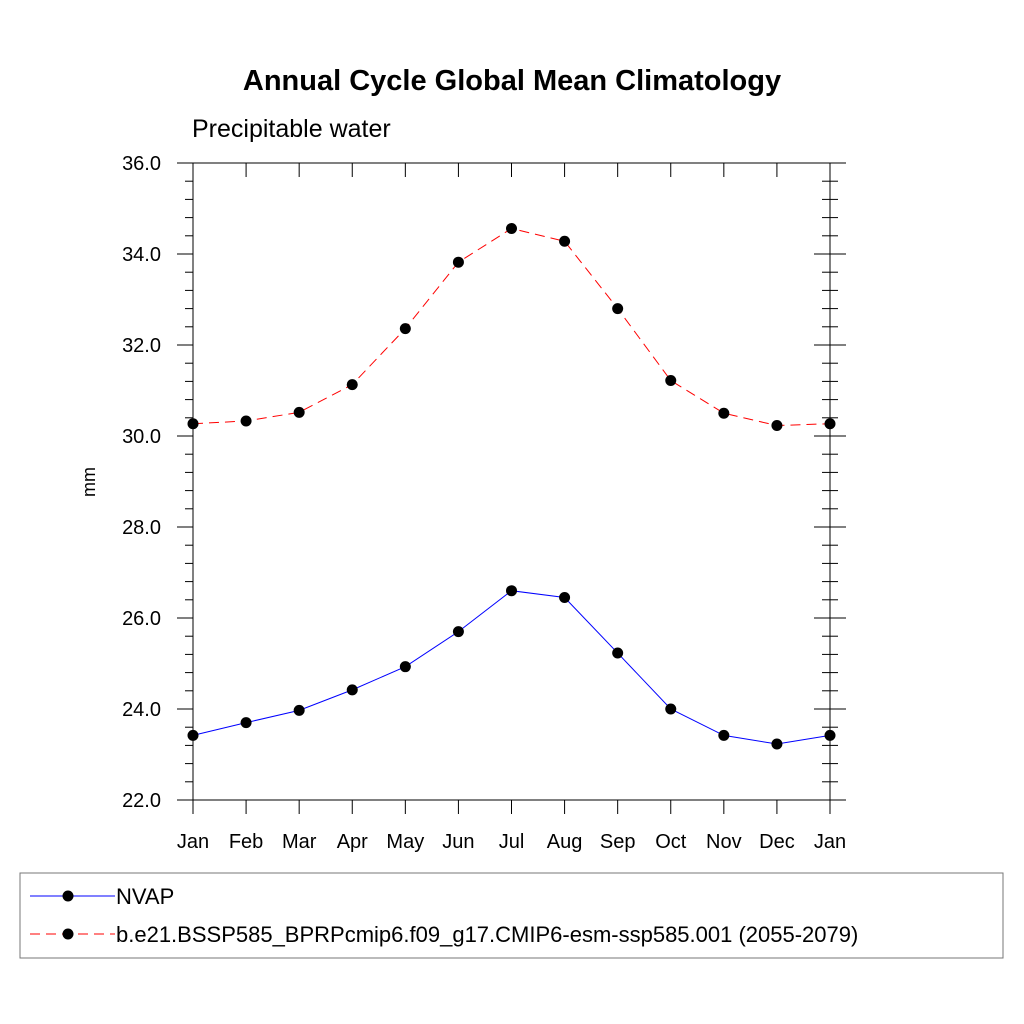 Image resolution: width=1024 pixels, height=1024 pixels. I want to click on y-tick-label: 32.0, so click(141, 346).